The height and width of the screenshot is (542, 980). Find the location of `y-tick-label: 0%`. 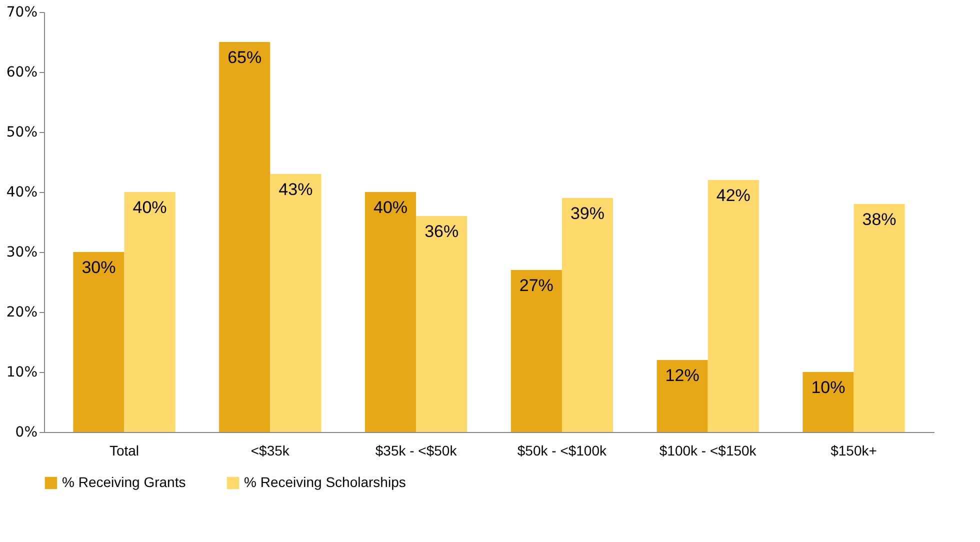

y-tick-label: 0% is located at coordinates (26, 432).